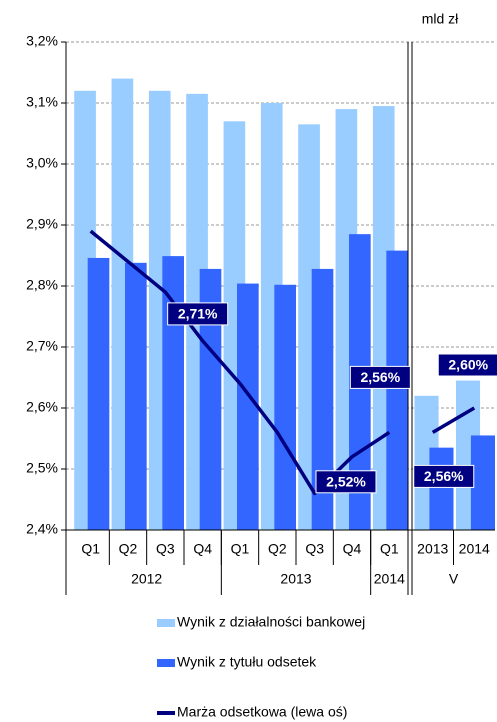  What do you see at coordinates (474, 549) in the screenshot?
I see `x-tick-label: 2014` at bounding box center [474, 549].